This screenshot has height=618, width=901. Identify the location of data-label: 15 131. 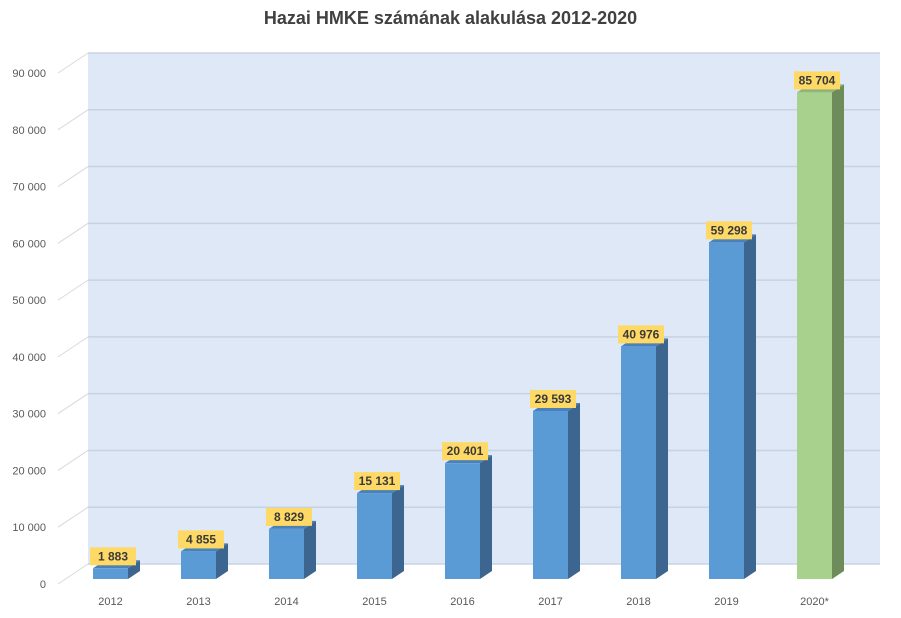
(377, 481).